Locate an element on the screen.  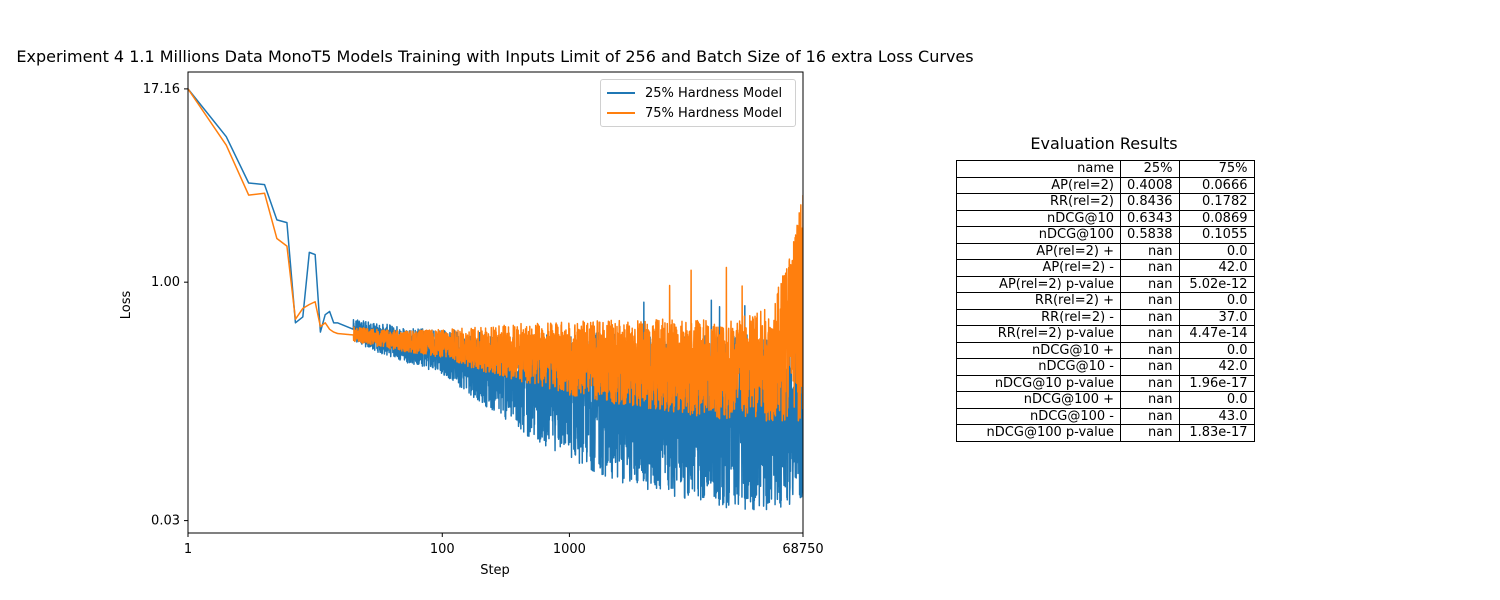
x-tick-label: 1000 is located at coordinates (569, 549).